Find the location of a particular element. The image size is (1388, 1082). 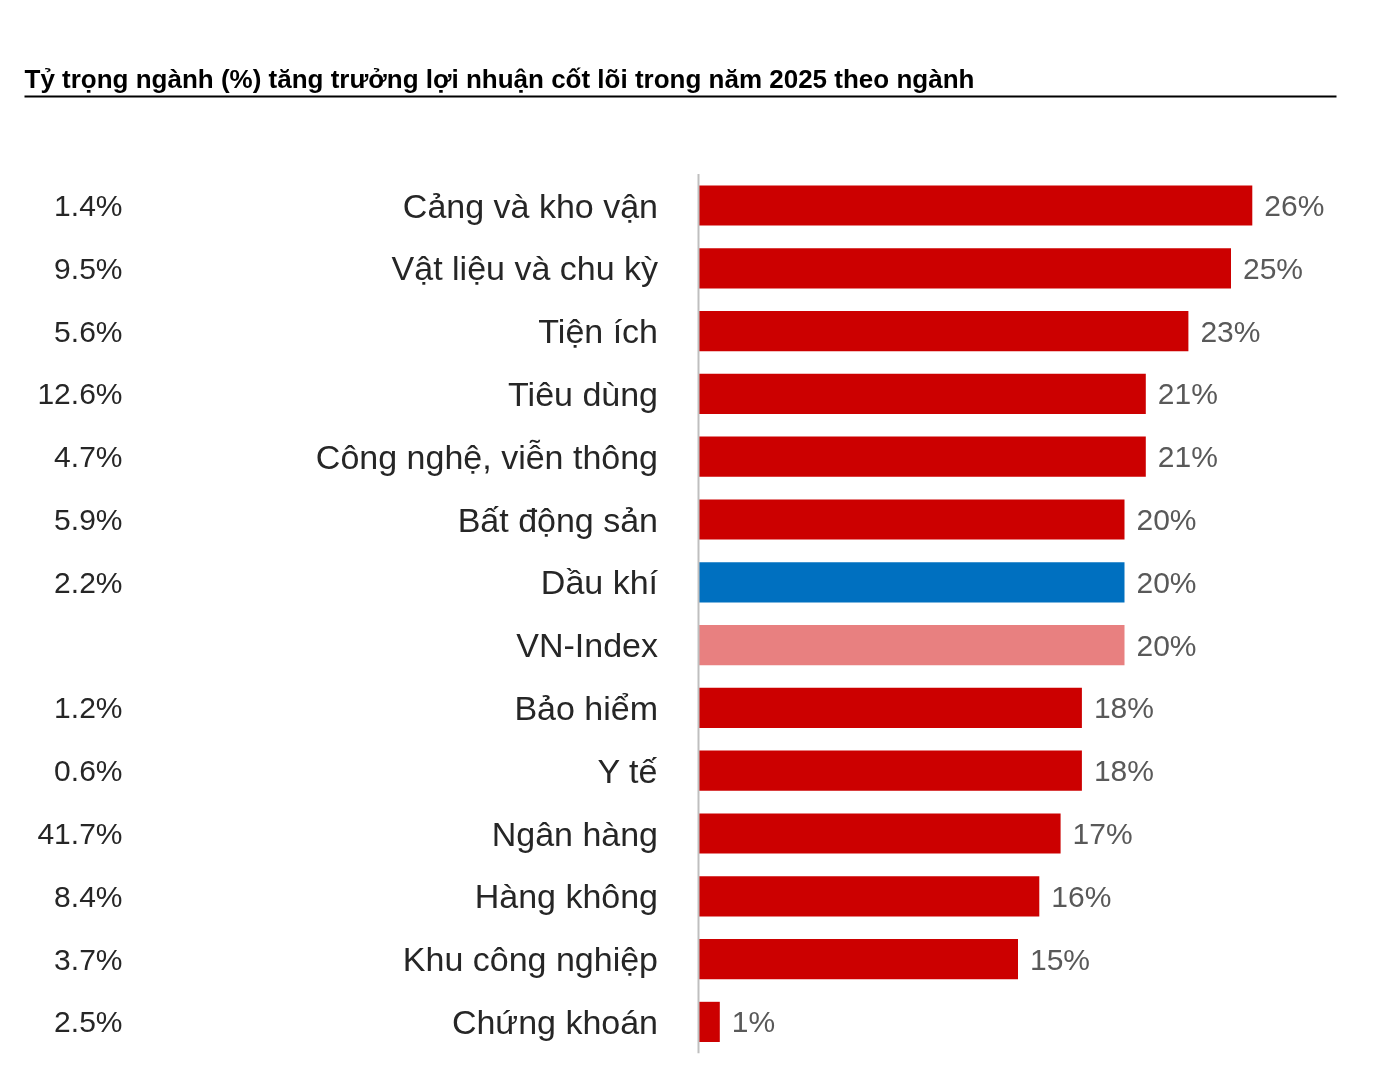

y2-tick-label: 9.5% is located at coordinates (88, 268).